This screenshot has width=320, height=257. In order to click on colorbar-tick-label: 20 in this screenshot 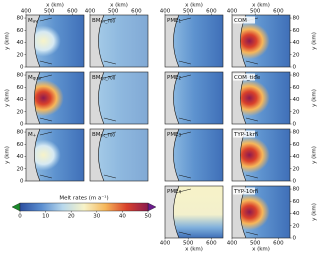, I will do `click(71, 217)`.